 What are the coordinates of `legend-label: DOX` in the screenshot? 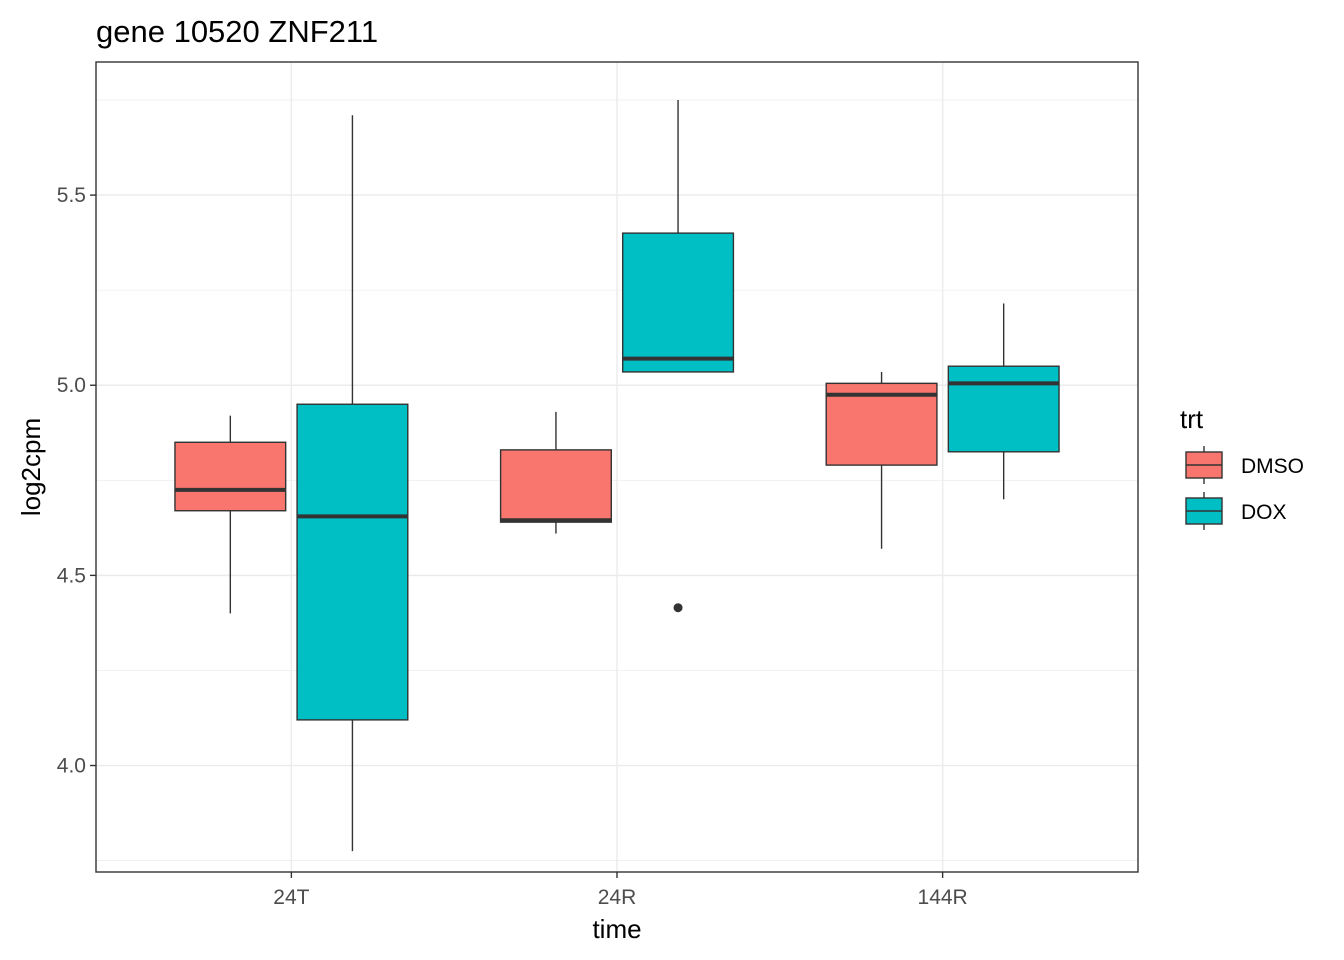 It's located at (1264, 512).